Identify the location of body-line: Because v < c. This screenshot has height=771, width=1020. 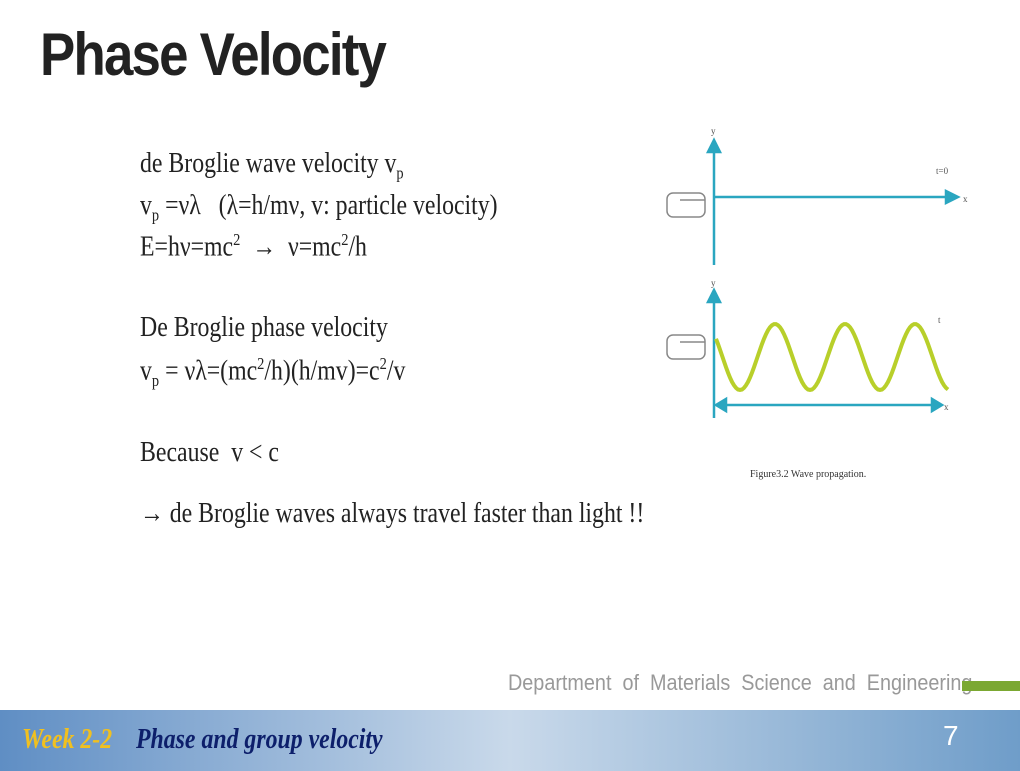
(209, 453).